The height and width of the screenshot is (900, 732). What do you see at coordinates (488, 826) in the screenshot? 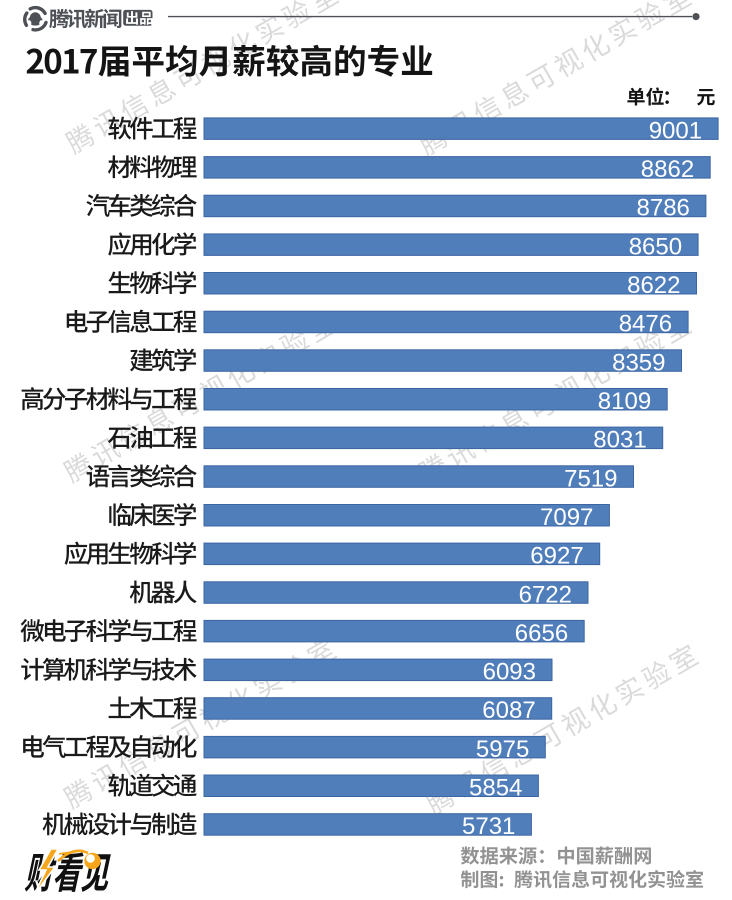
I see `svg-text: 5731` at bounding box center [488, 826].